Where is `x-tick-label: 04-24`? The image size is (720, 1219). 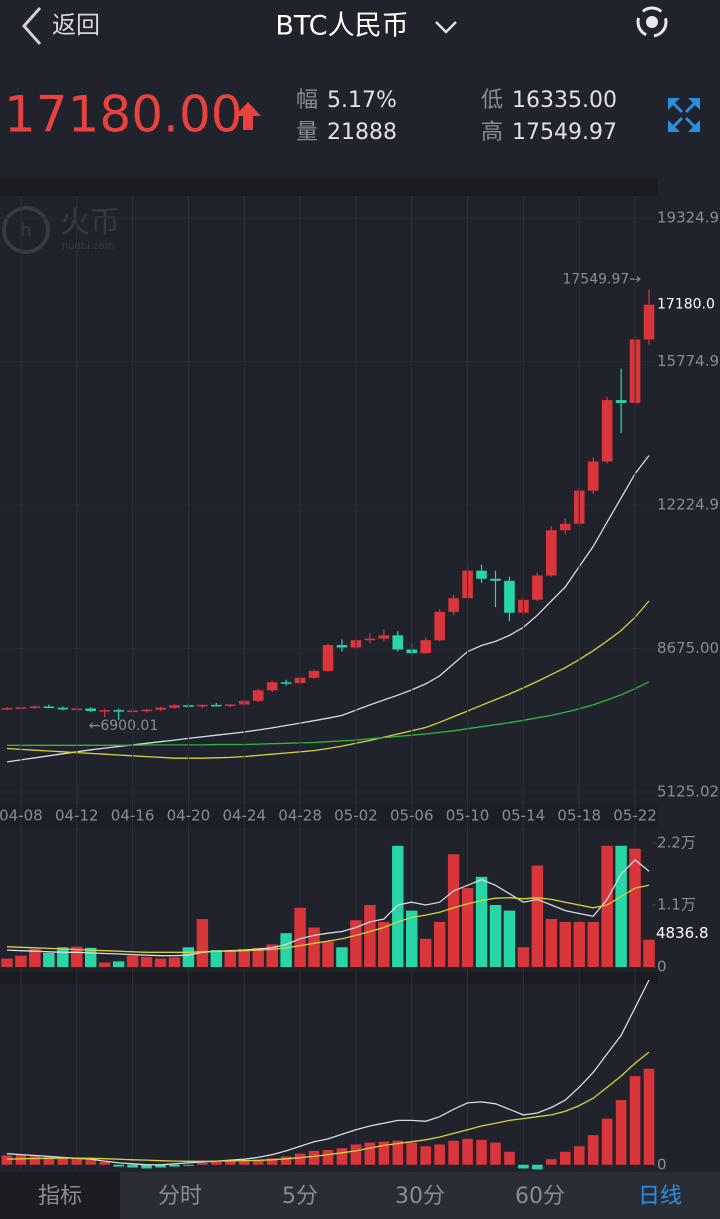 x-tick-label: 04-24 is located at coordinates (244, 816).